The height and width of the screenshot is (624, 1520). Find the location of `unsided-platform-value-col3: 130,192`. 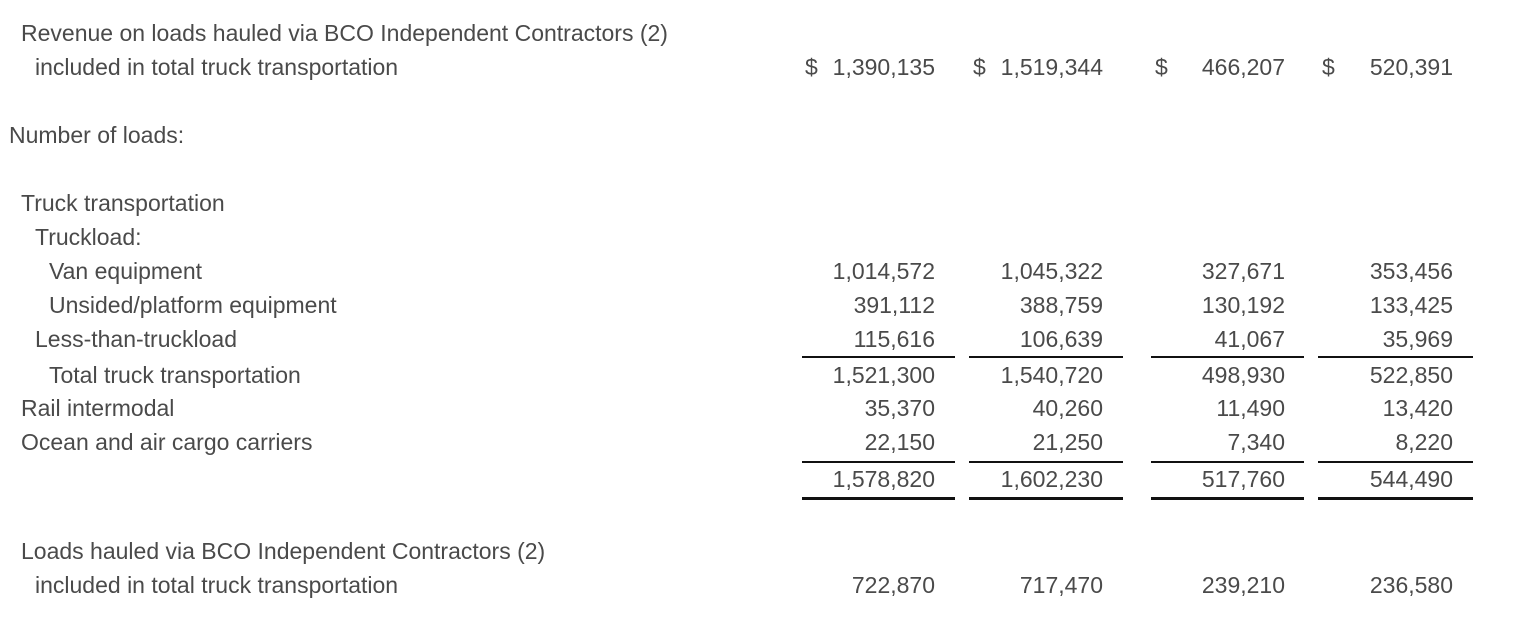

unsided-platform-value-col3: 130,192 is located at coordinates (1243, 305).